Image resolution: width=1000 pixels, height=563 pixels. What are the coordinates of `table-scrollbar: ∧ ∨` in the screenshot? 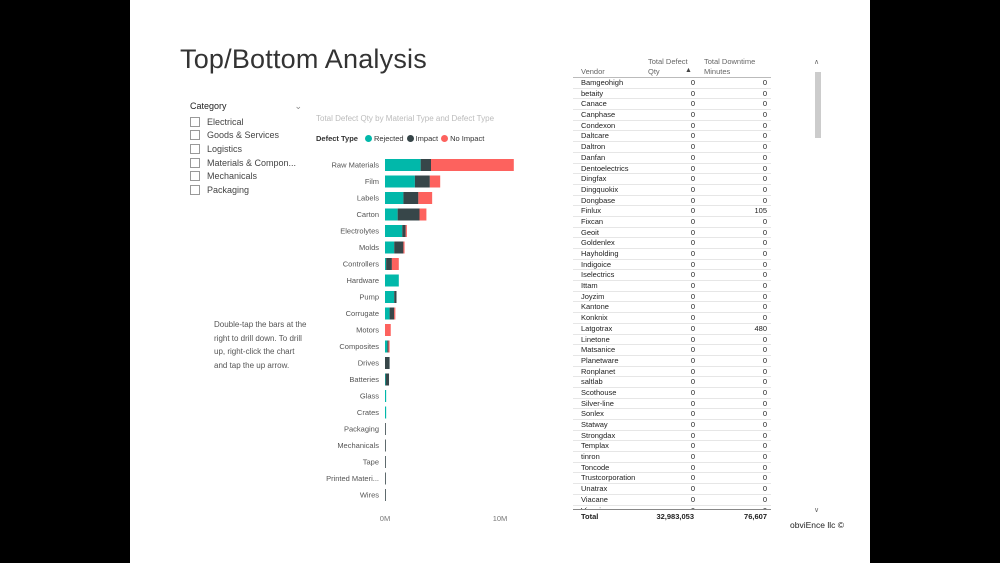 It's located at (818, 286).